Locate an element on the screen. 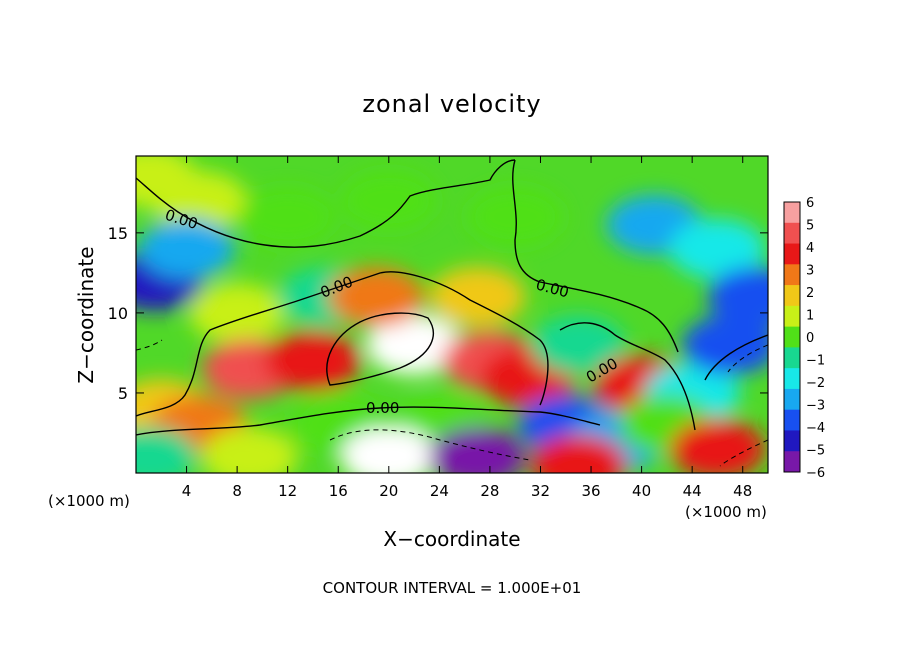  colorbar-tick-label: −1 is located at coordinates (815, 361).